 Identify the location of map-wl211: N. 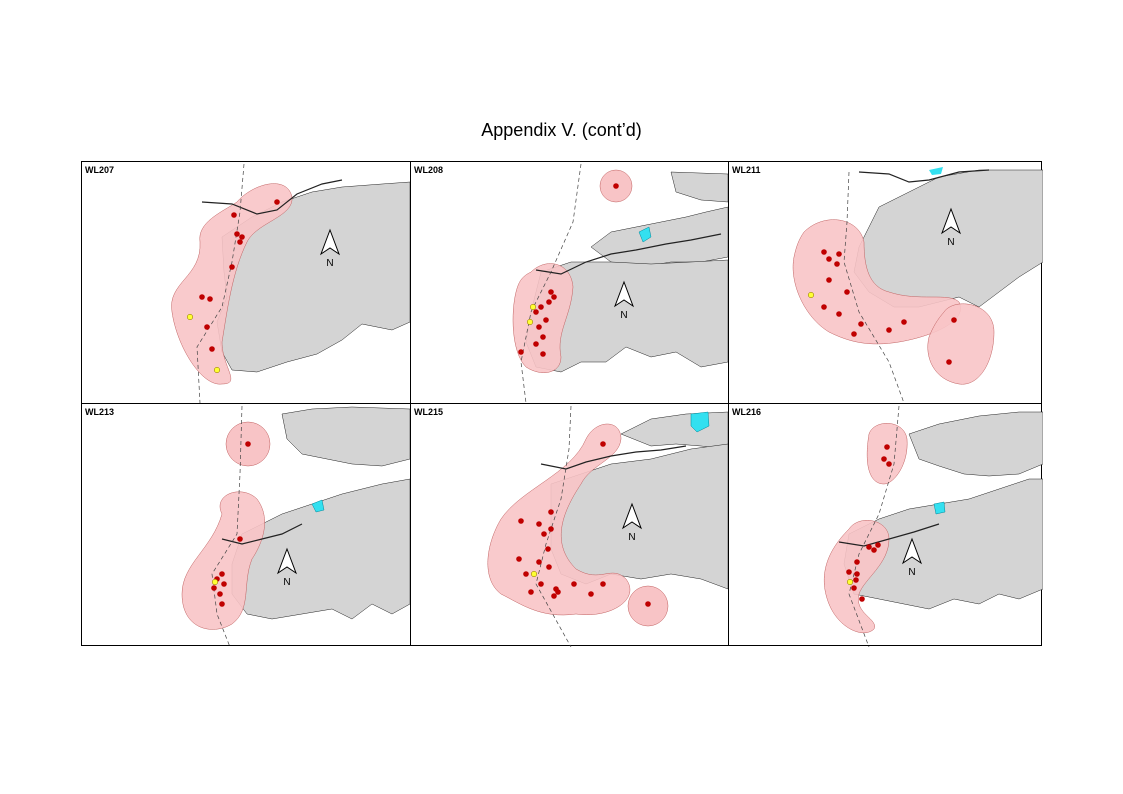
(917, 285).